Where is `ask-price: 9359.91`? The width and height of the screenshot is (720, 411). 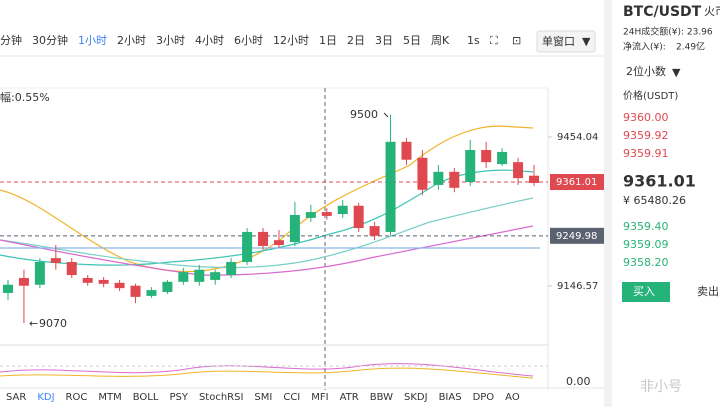 ask-price: 9359.91 is located at coordinates (646, 153).